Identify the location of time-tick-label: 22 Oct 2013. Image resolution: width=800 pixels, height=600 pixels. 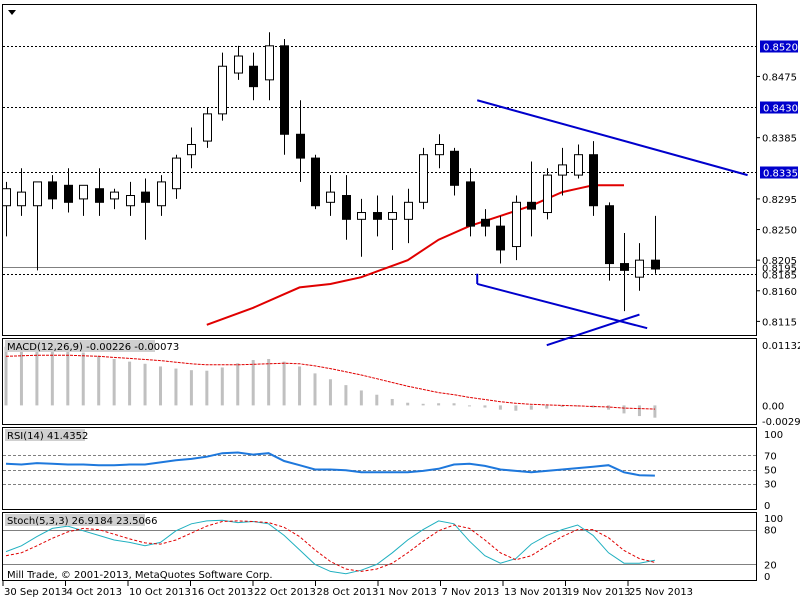
(285, 592).